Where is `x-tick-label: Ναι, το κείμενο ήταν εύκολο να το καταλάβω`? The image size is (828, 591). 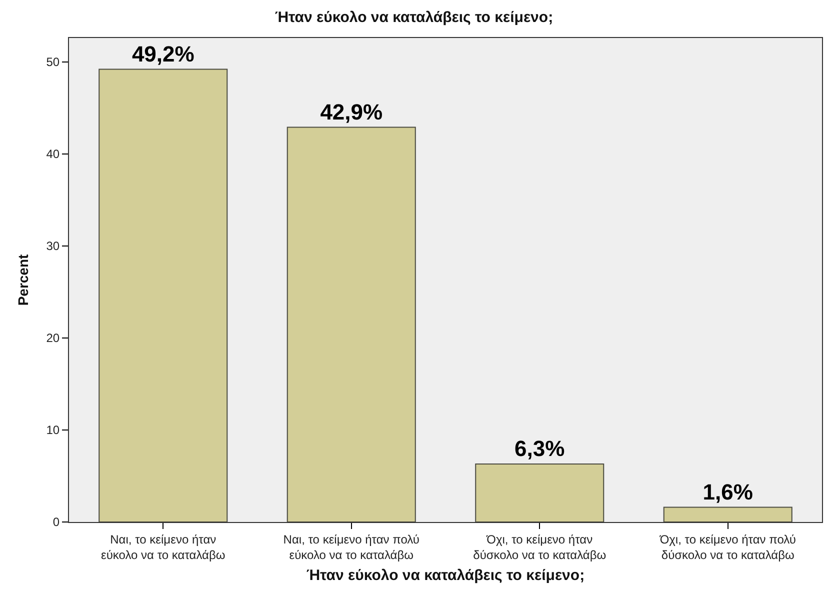 x-tick-label: Ναι, το κείμενο ήταν εύκολο να το καταλάβω is located at coordinates (163, 547).